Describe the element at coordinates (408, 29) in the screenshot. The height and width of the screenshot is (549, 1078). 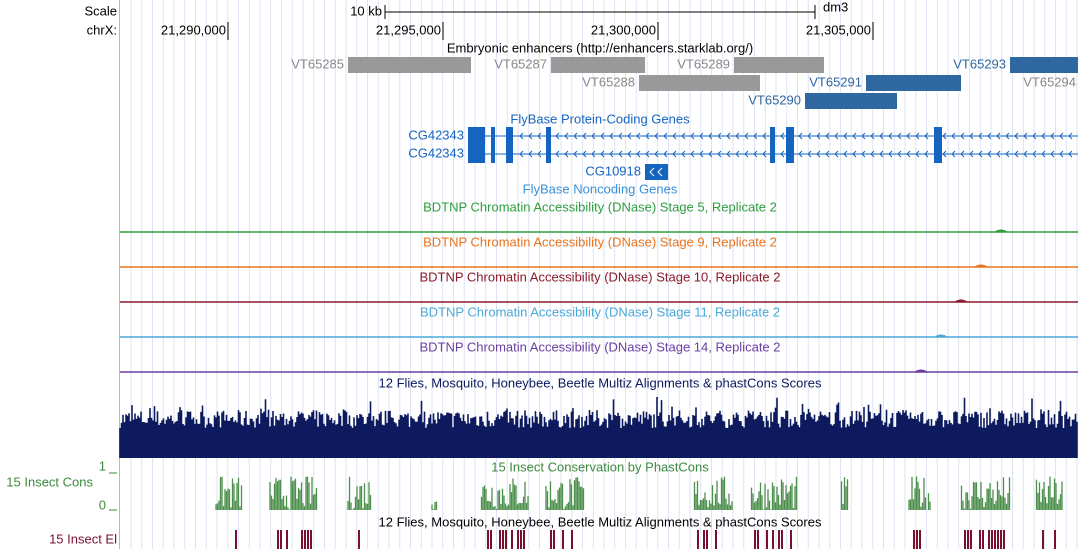
I see `ruler-tick-label: 21,295,000` at that location.